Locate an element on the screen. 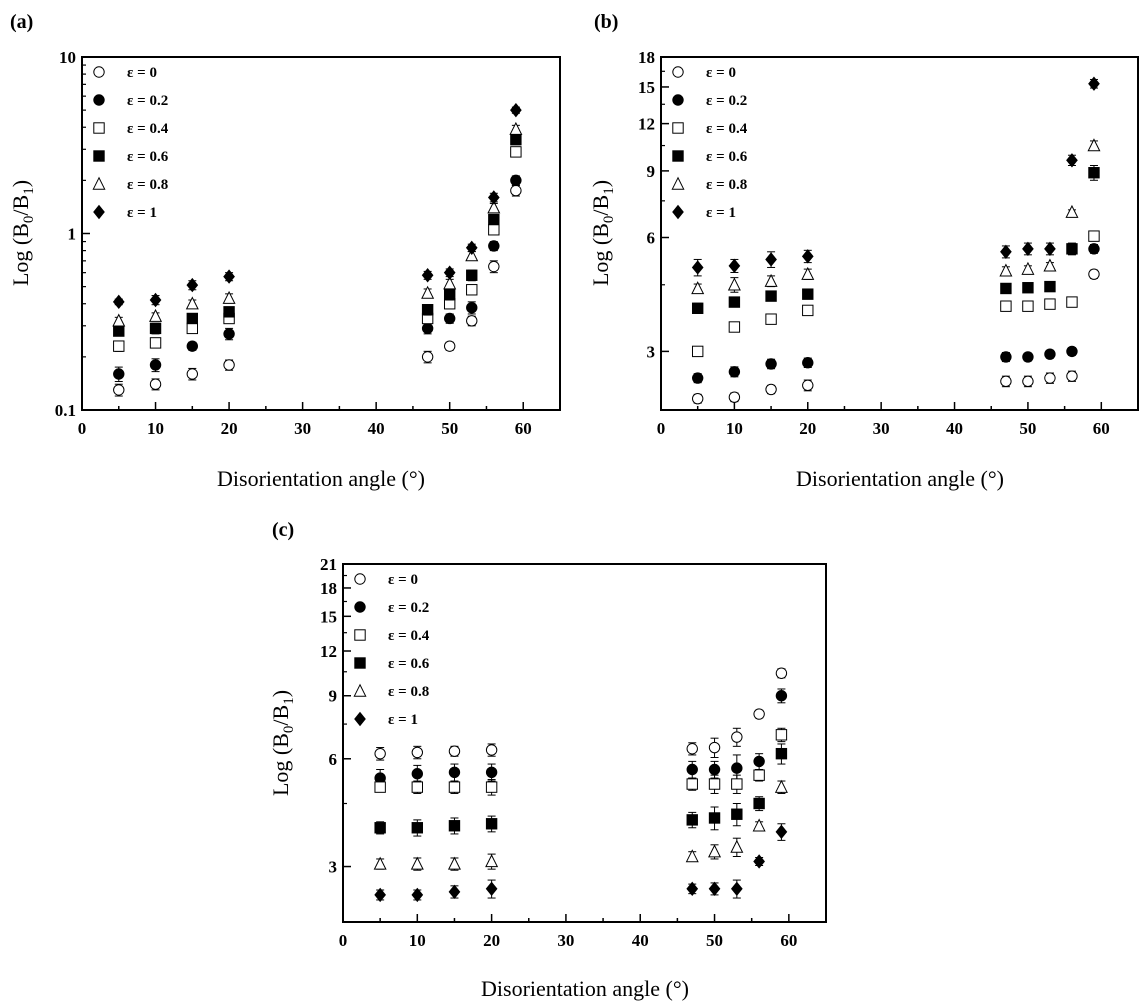 The width and height of the screenshot is (1140, 1002). y-tick-label: 6 is located at coordinates (333, 759).